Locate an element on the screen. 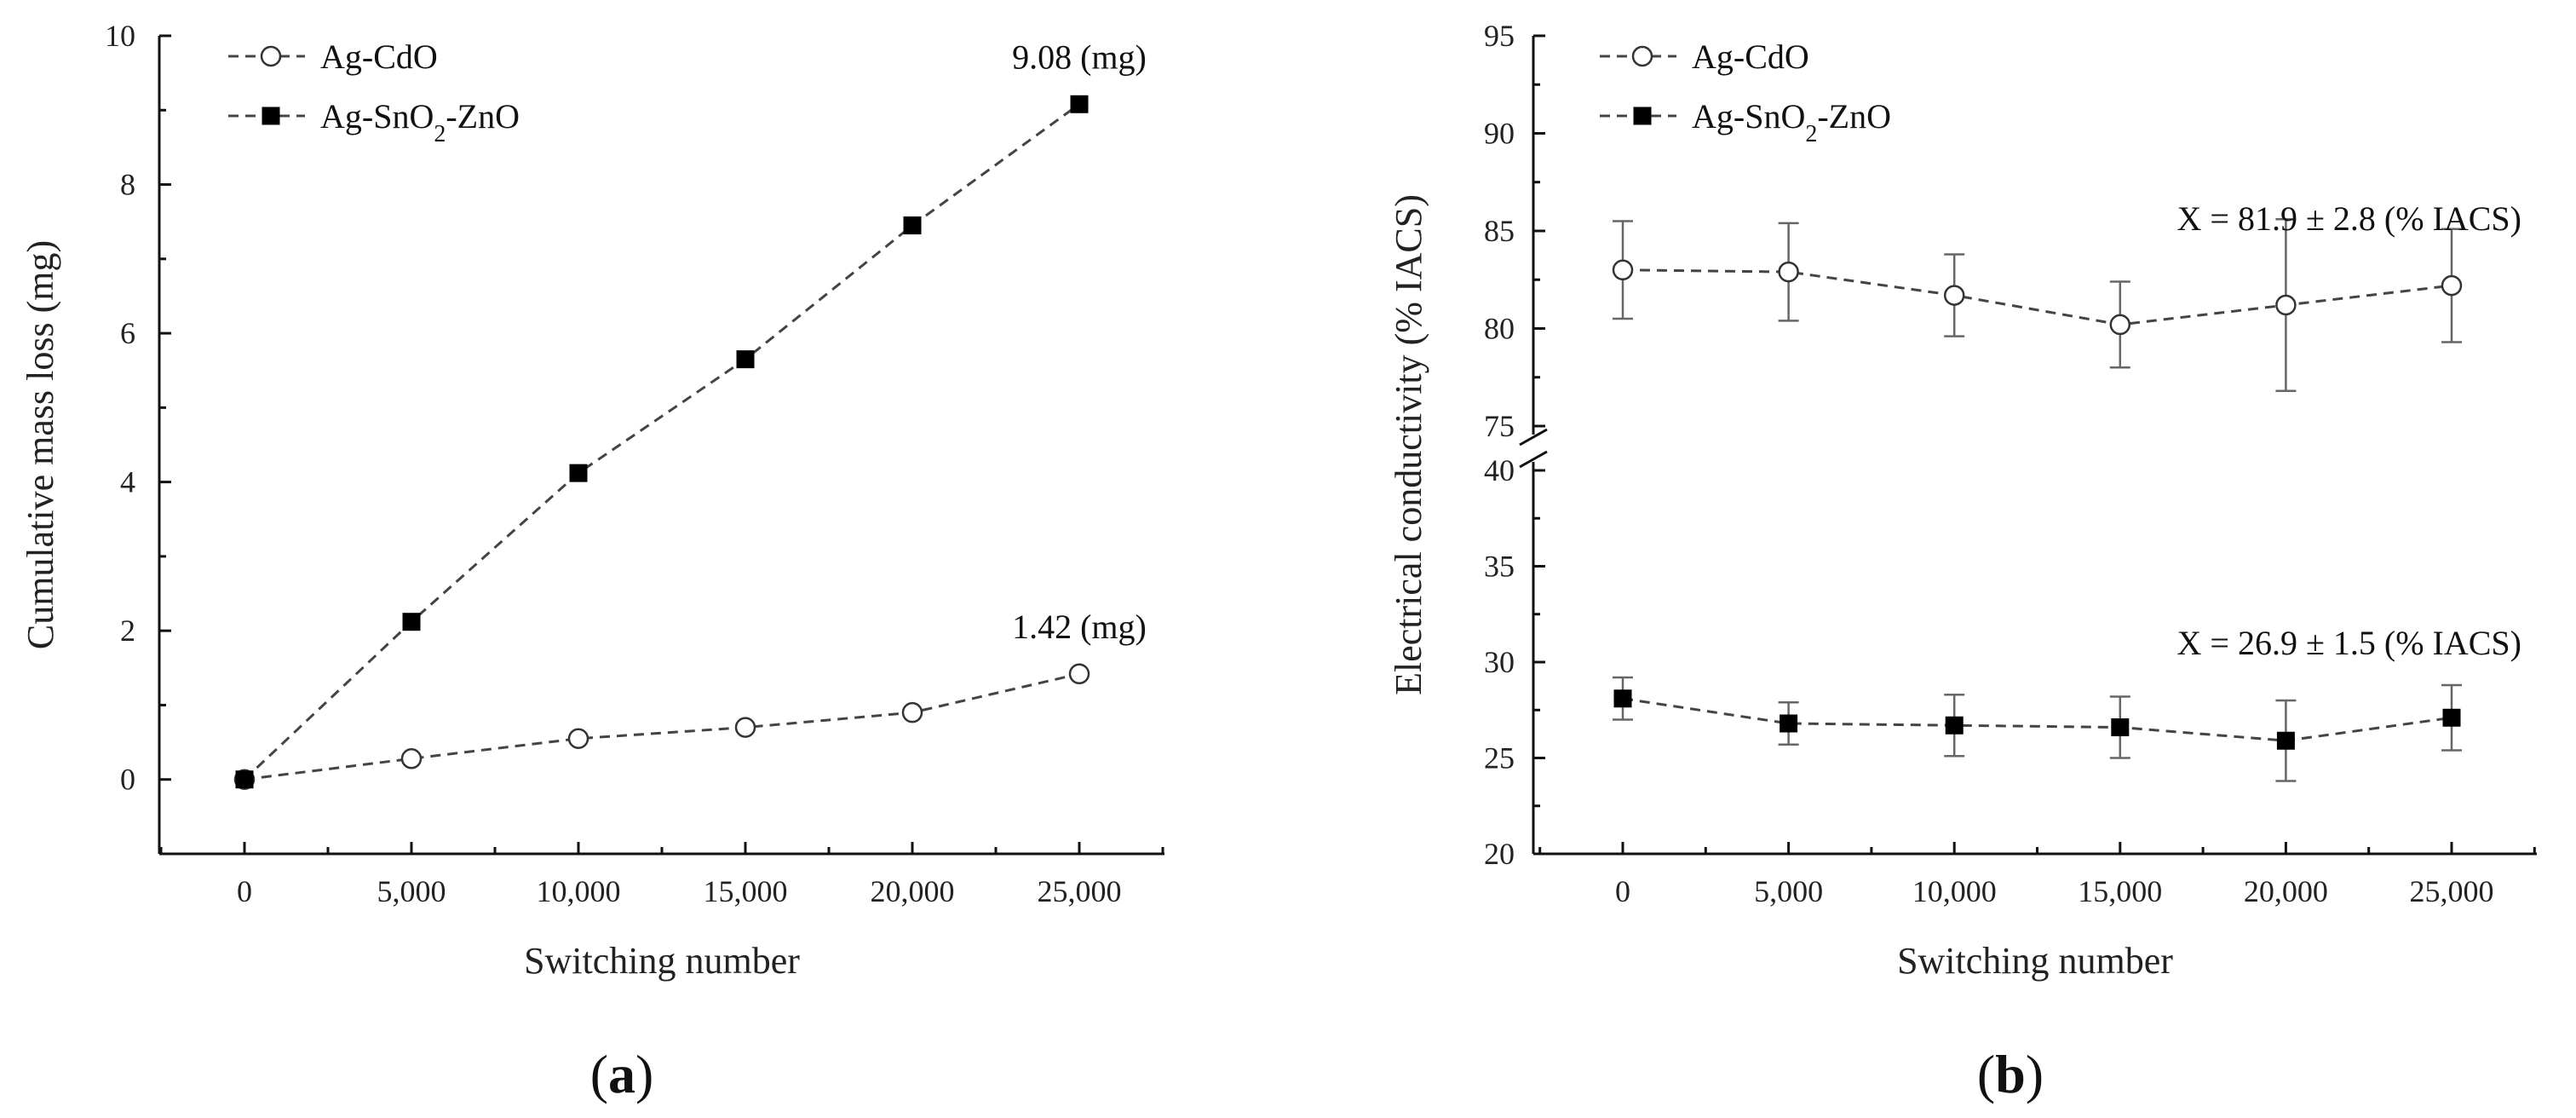 The width and height of the screenshot is (2576, 1118). y-tick-label: 0 is located at coordinates (128, 780).